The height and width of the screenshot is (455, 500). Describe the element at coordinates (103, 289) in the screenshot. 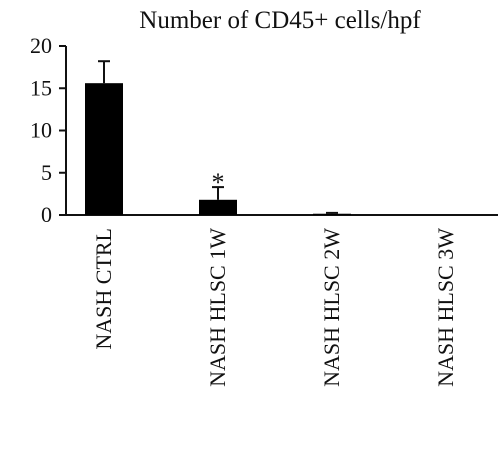

I see `x-category-label: NASH CTRL` at that location.